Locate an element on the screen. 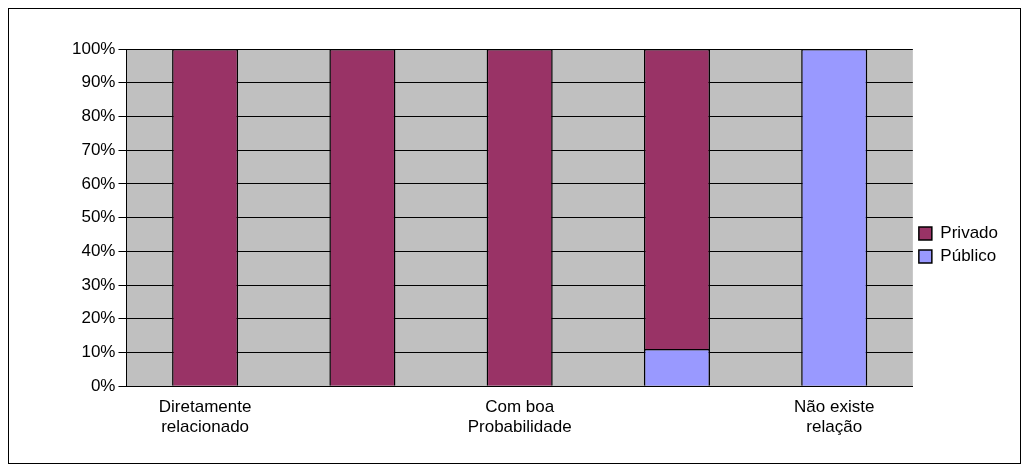  x-tick-label: Diretamente relacionado is located at coordinates (205, 417).